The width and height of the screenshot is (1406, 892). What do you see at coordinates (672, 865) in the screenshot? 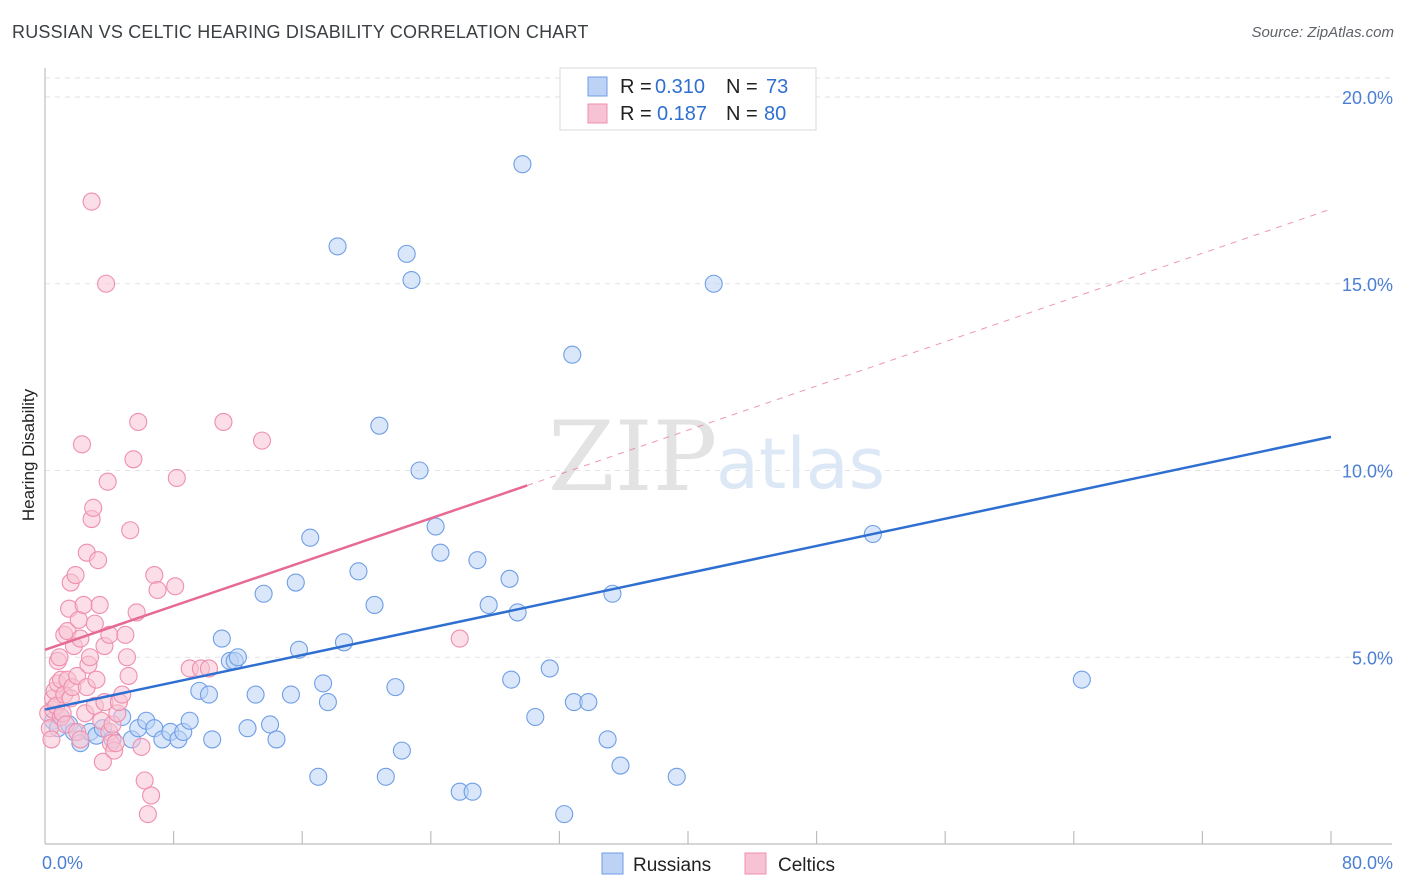
I see `legend-label-russians: Russians` at bounding box center [672, 865].